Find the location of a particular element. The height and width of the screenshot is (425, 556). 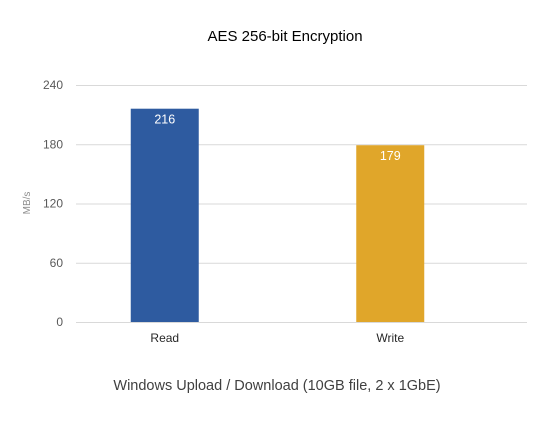

y-tick-label: 0 is located at coordinates (59, 322).